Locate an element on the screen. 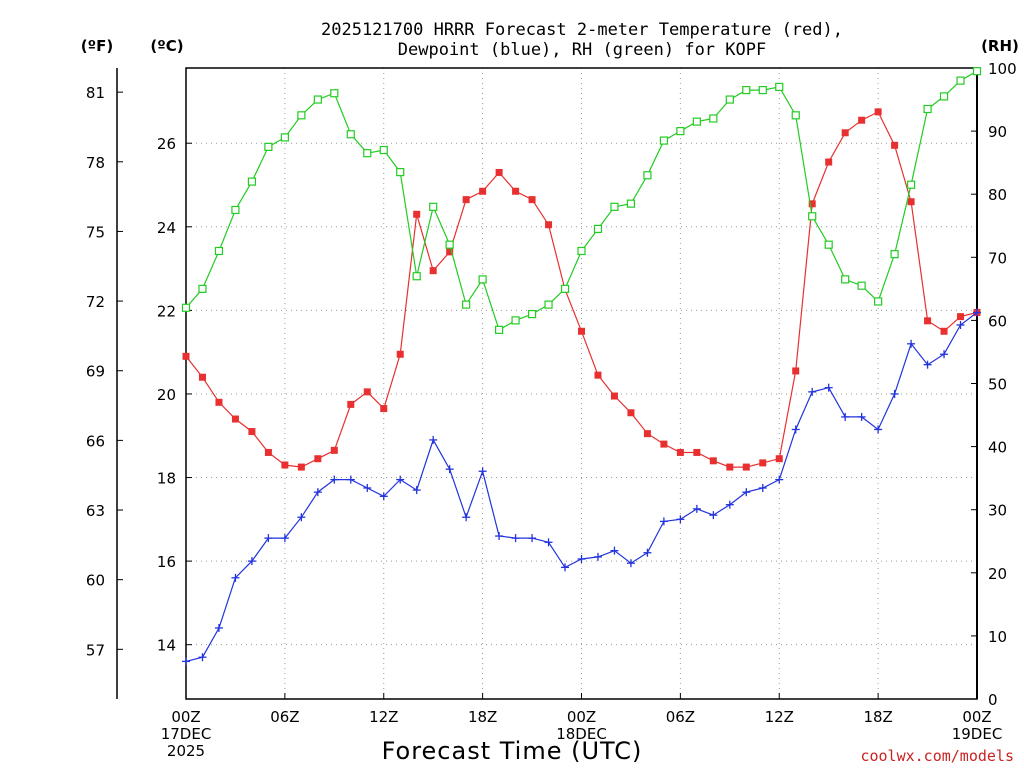  fahrenheit-tick-label: 72 is located at coordinates (95, 302).